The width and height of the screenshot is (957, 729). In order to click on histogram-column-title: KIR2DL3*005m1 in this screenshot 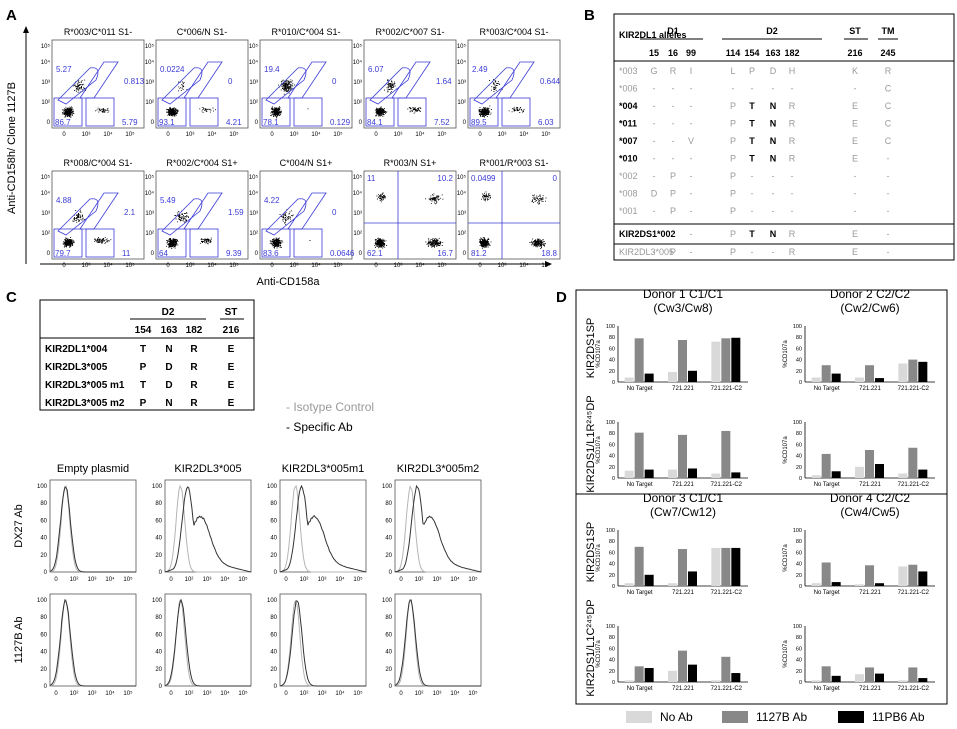, I will do `click(323, 469)`.